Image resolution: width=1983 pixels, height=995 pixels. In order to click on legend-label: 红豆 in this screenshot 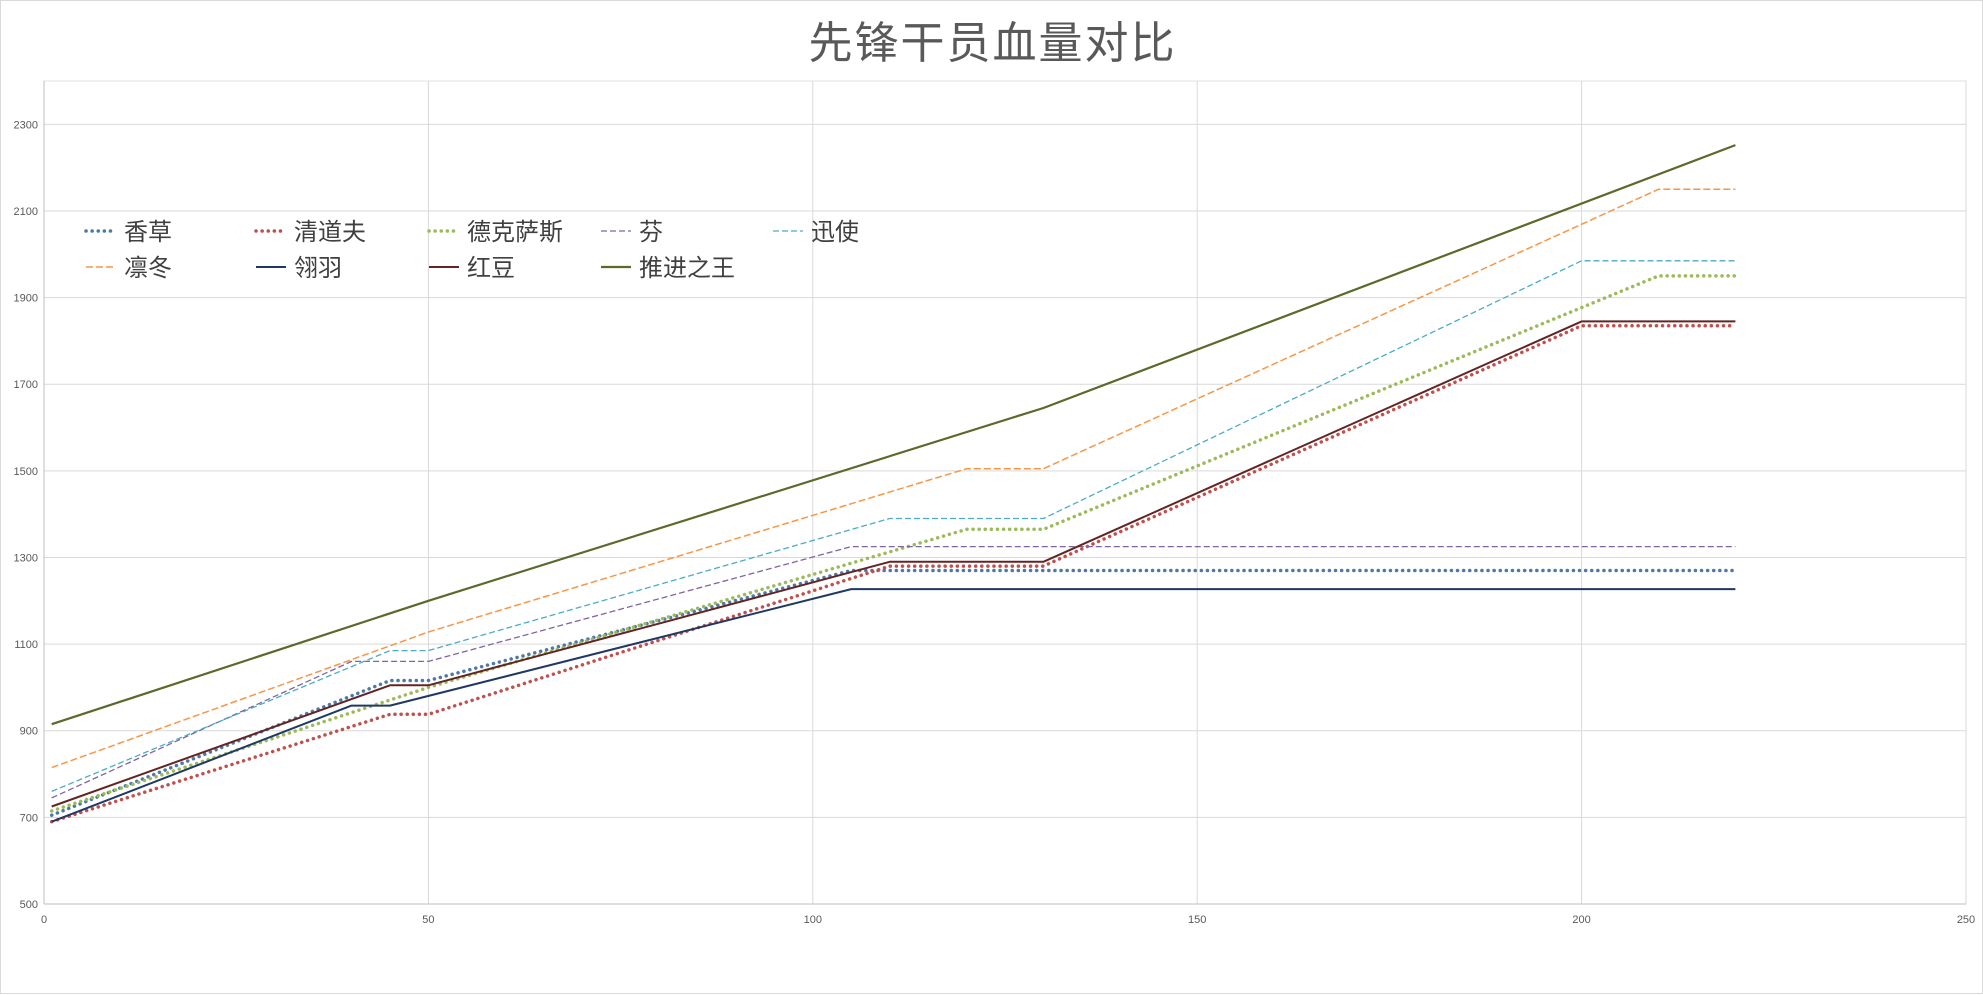, I will do `click(491, 268)`.